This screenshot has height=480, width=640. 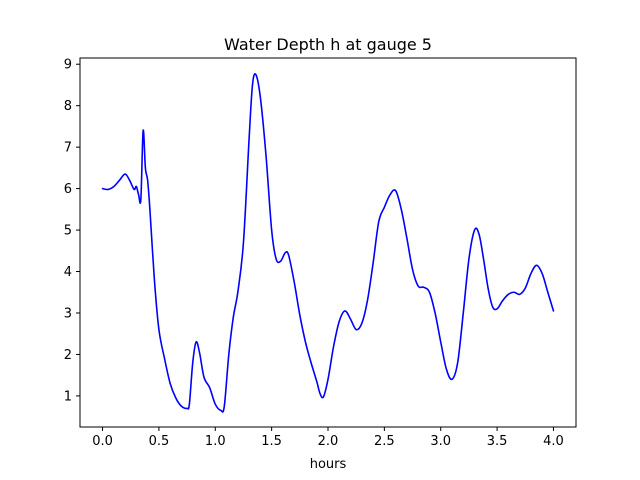 I want to click on y-axis: 1 2 3 4 5 6 7 8 9, so click(x=72, y=231).